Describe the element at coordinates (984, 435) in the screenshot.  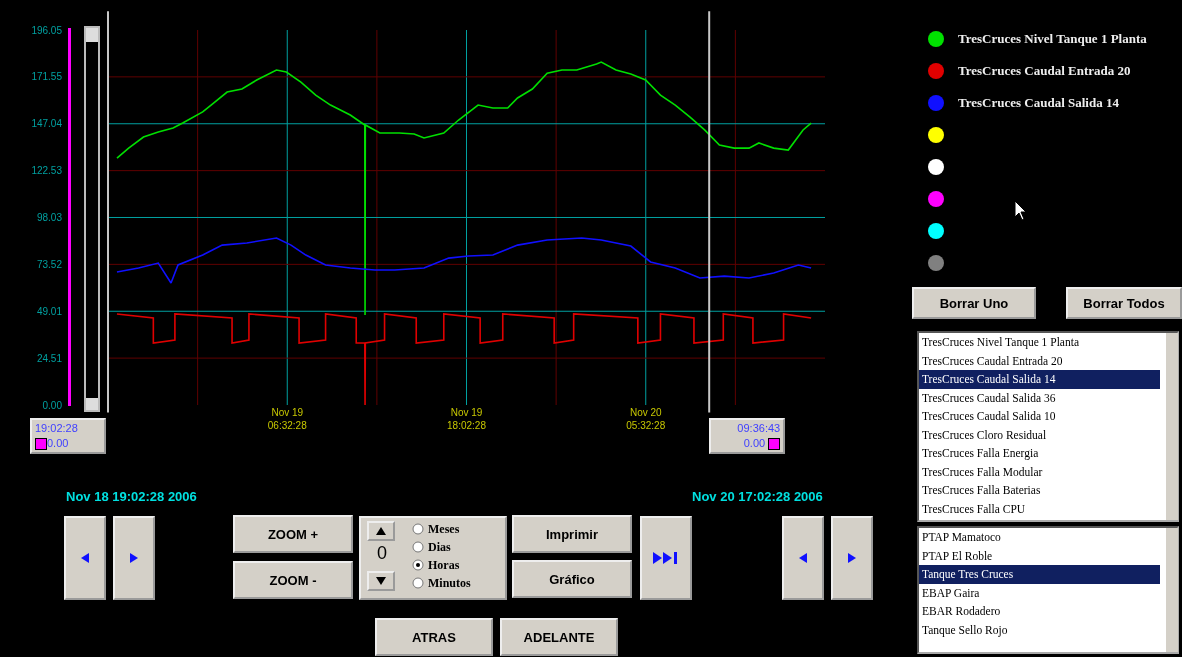
I see `text: TresCruces Cloro Residual` at that location.